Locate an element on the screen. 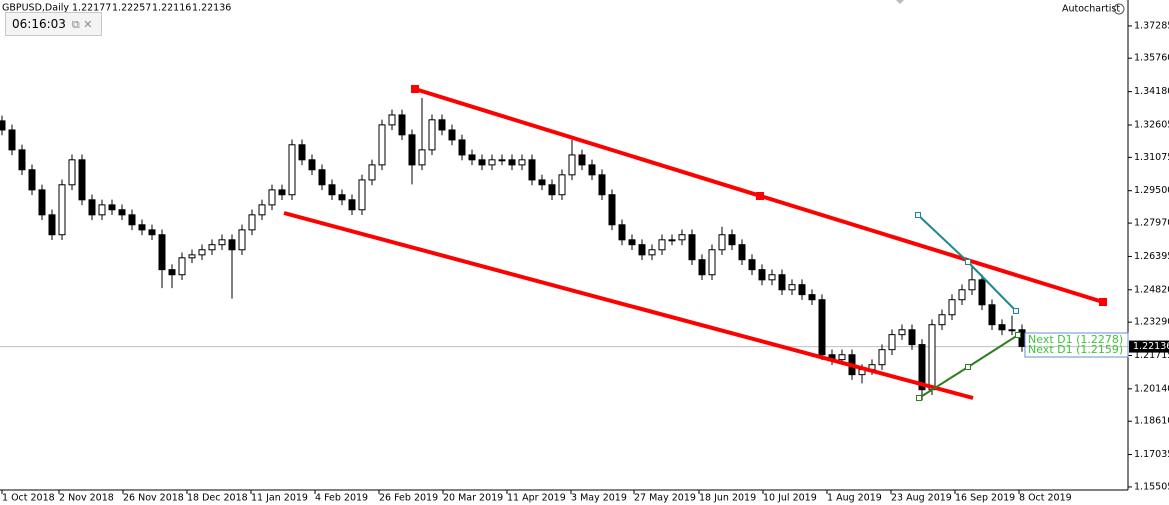  forecast-box is located at coordinates (1076, 345).